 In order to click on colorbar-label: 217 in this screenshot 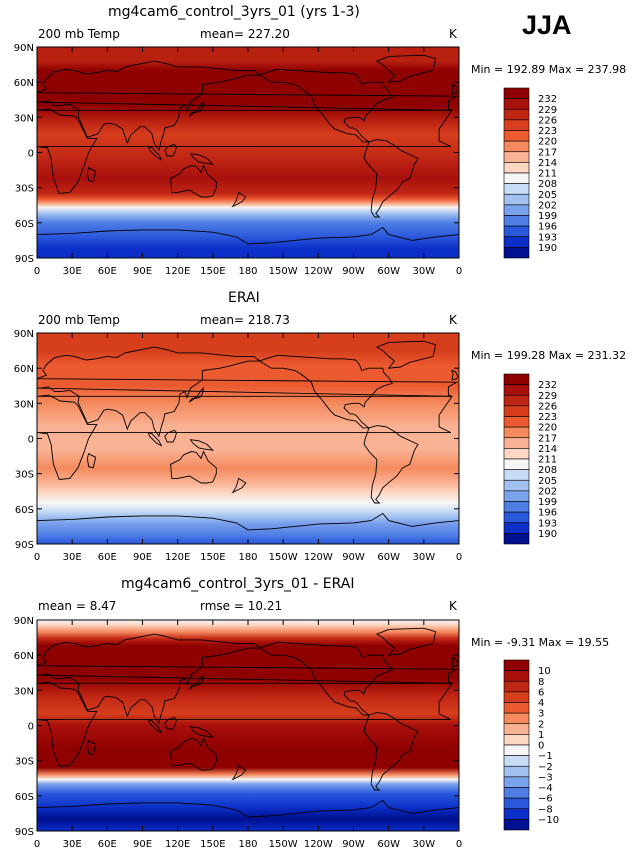, I will do `click(547, 438)`.